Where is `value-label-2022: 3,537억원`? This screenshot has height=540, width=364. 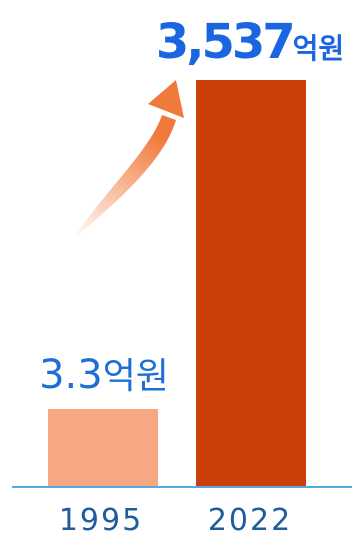 value-label-2022: 3,537억원 is located at coordinates (250, 42).